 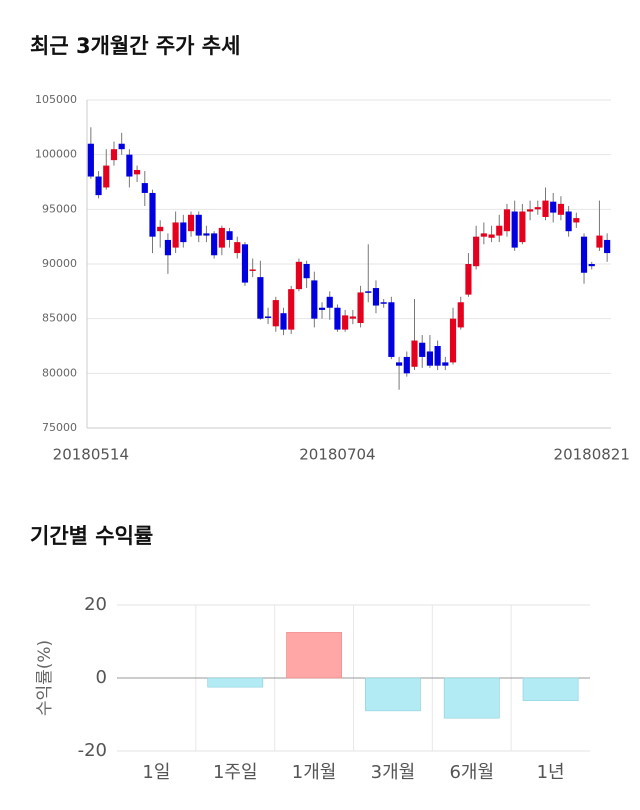 I want to click on y-tick-label: 100000, so click(x=56, y=154).